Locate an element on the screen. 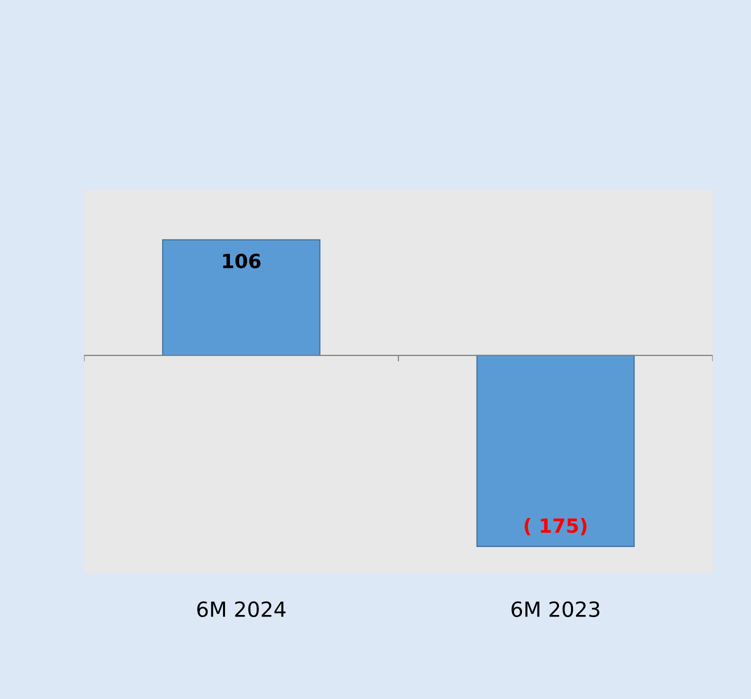 The width and height of the screenshot is (751, 699). x-tick-label: 6M 2023 is located at coordinates (556, 609).